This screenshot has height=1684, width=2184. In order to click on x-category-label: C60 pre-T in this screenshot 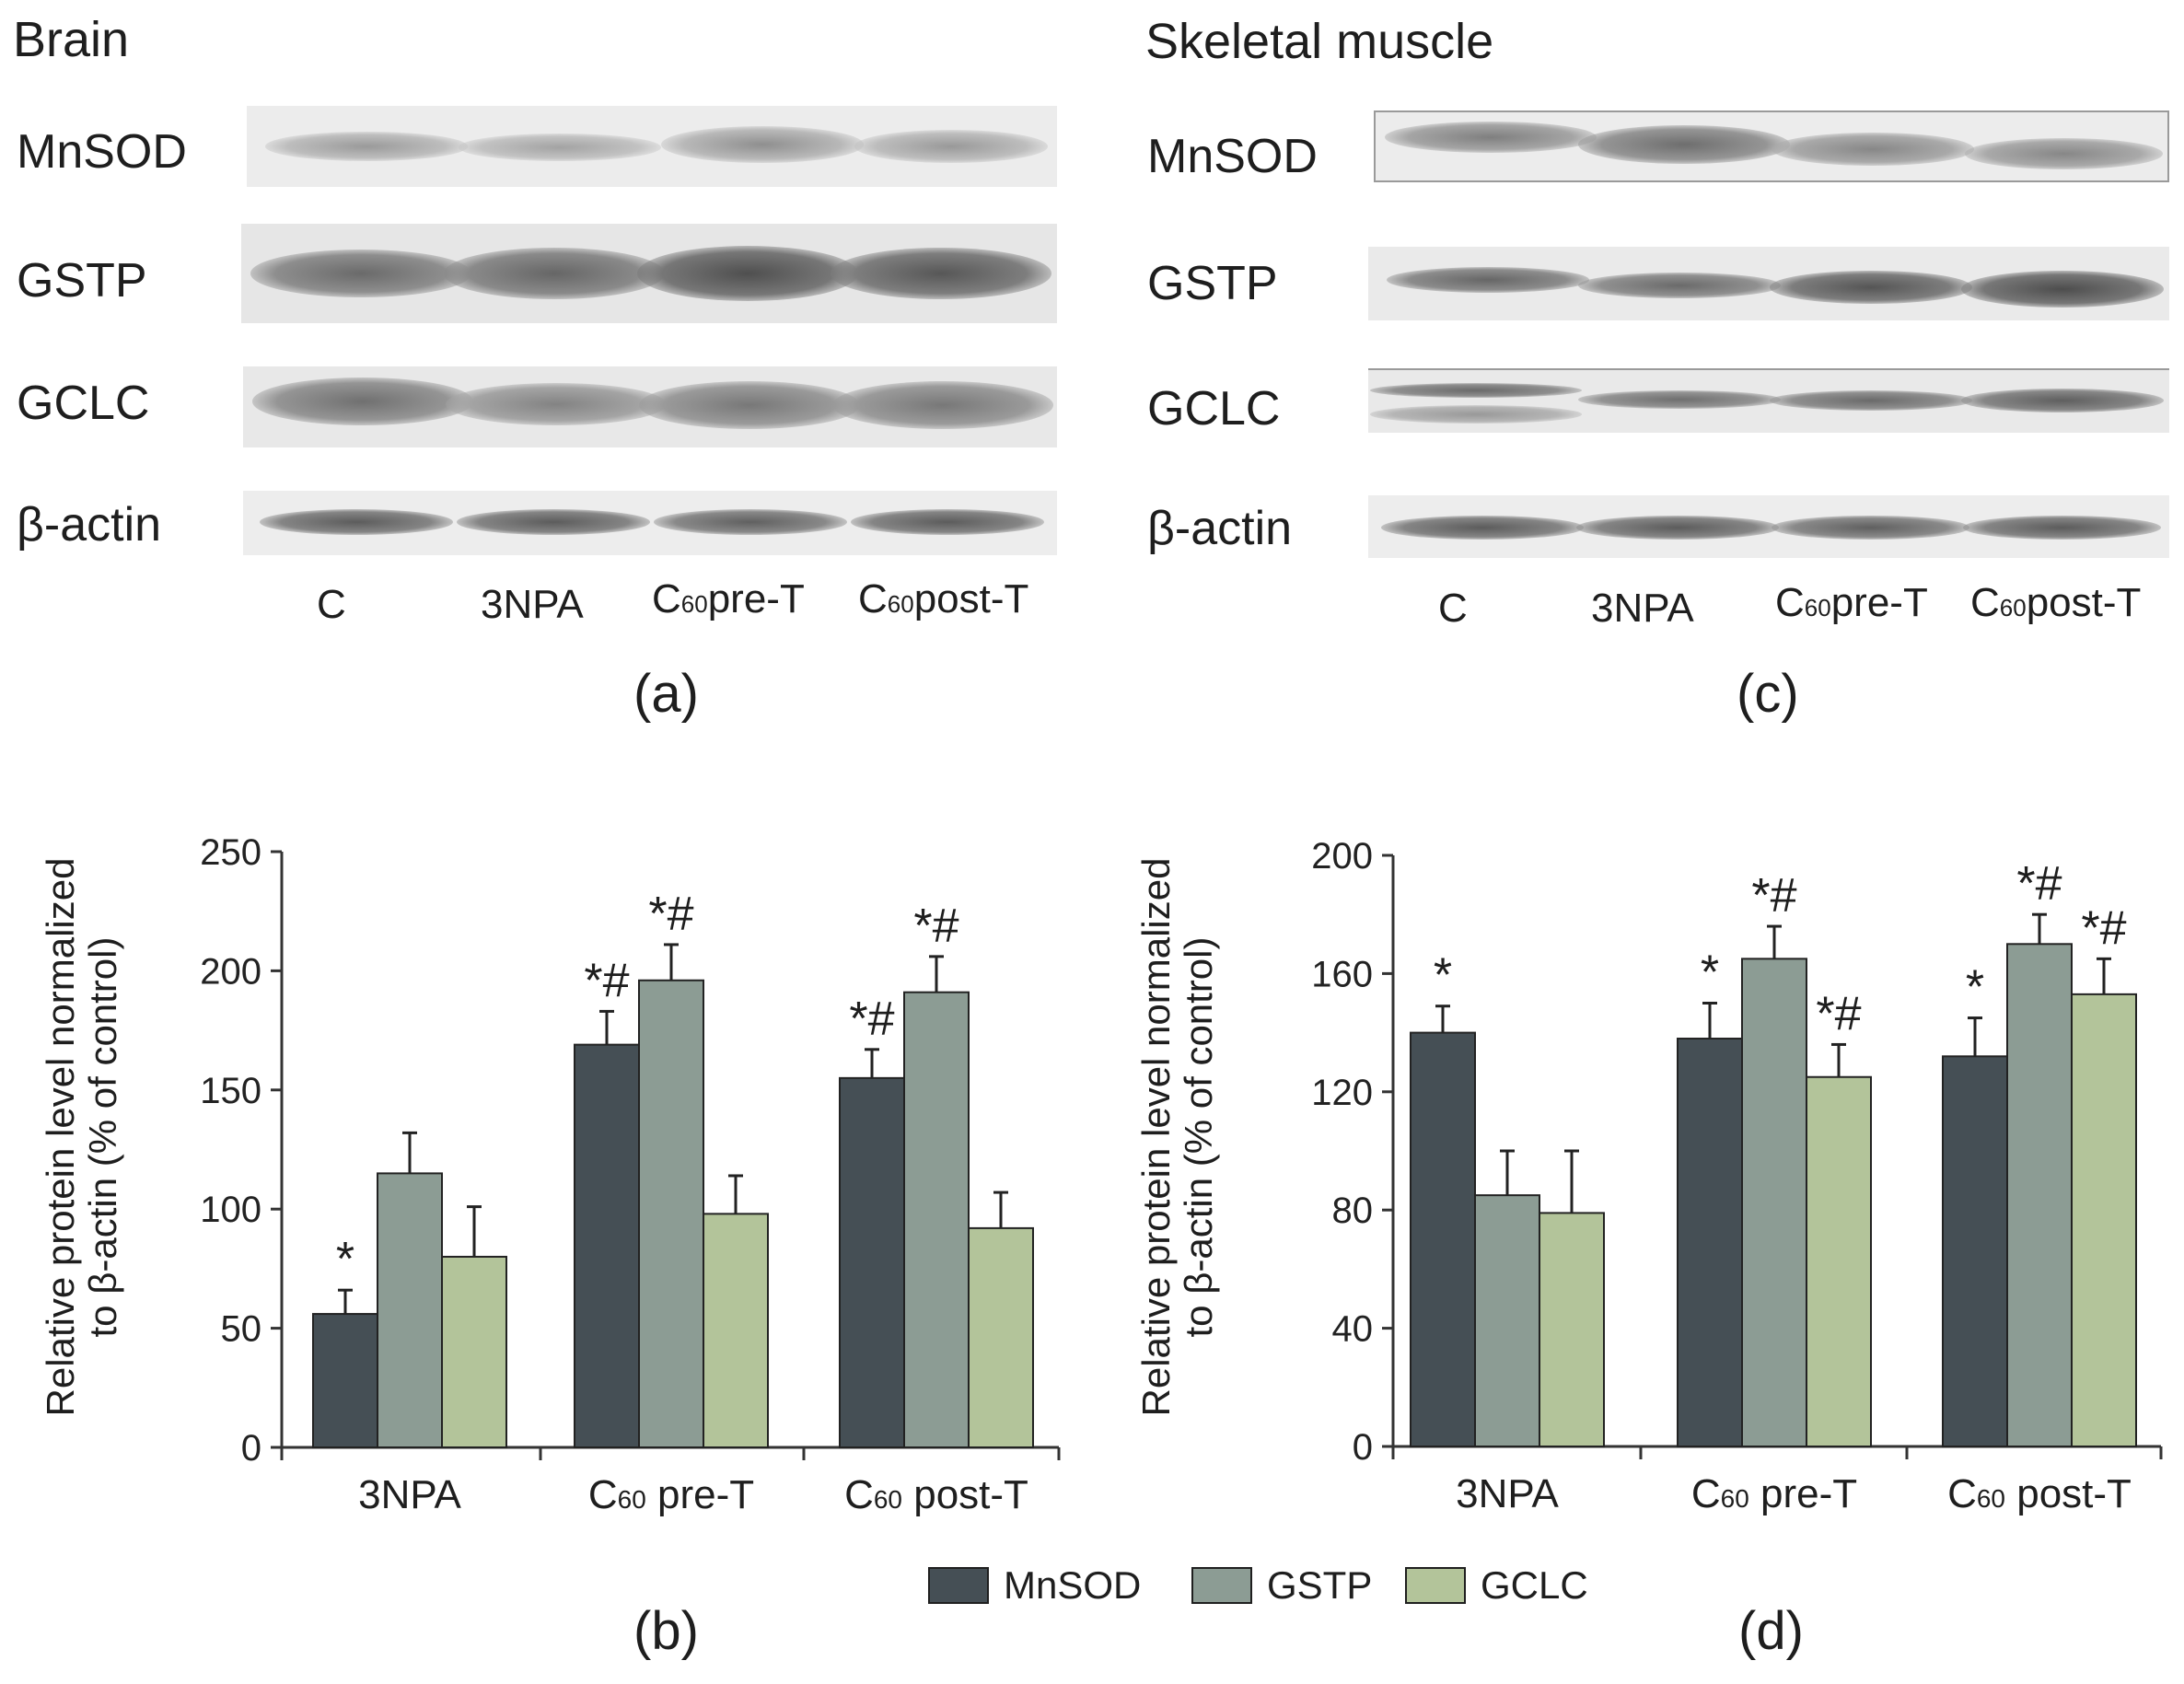, I will do `click(1774, 1493)`.